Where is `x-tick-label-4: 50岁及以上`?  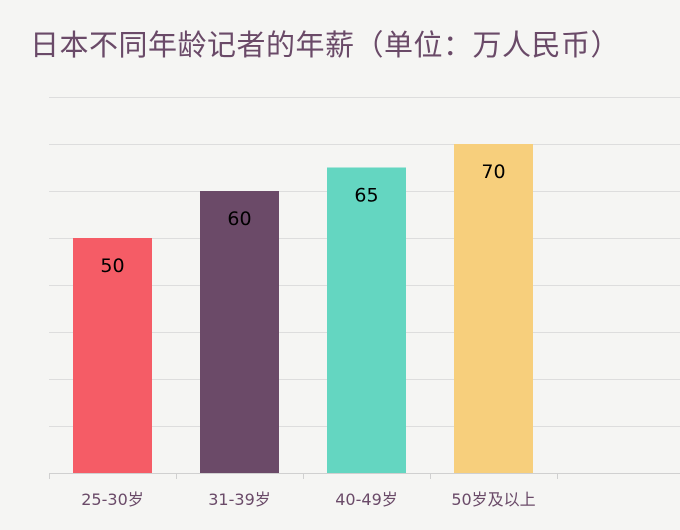 x-tick-label-4: 50岁及以上 is located at coordinates (493, 499).